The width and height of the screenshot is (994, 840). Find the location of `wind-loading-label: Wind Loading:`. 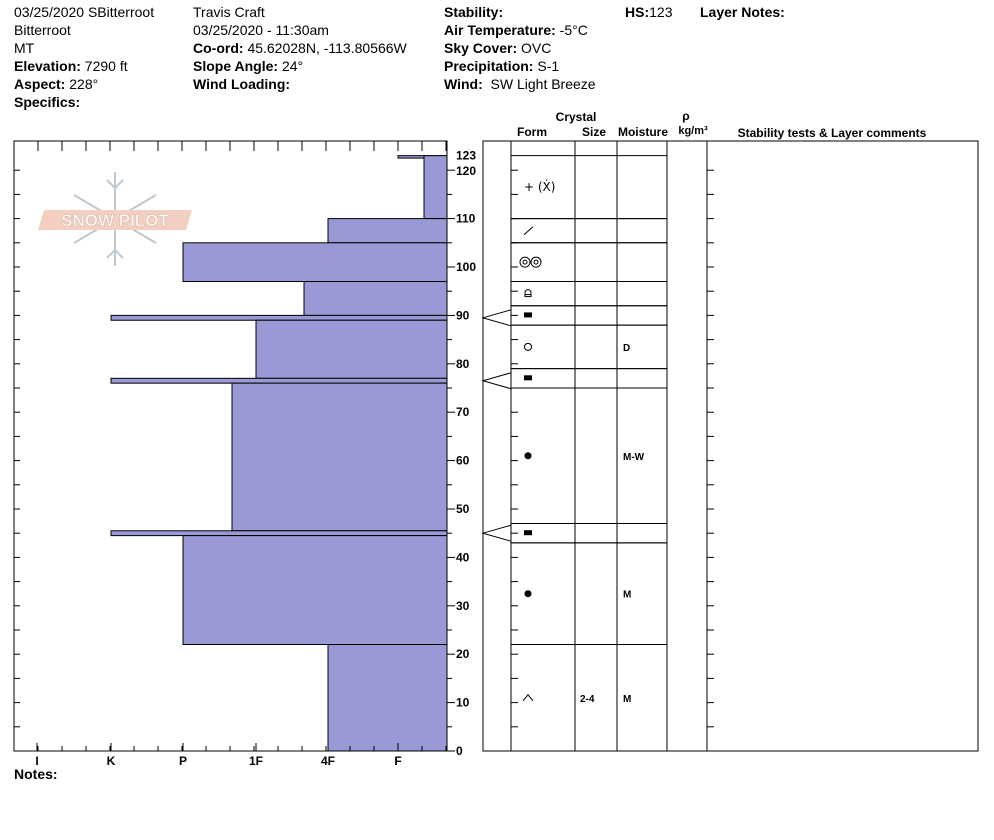

wind-loading-label: Wind Loading: is located at coordinates (242, 84).